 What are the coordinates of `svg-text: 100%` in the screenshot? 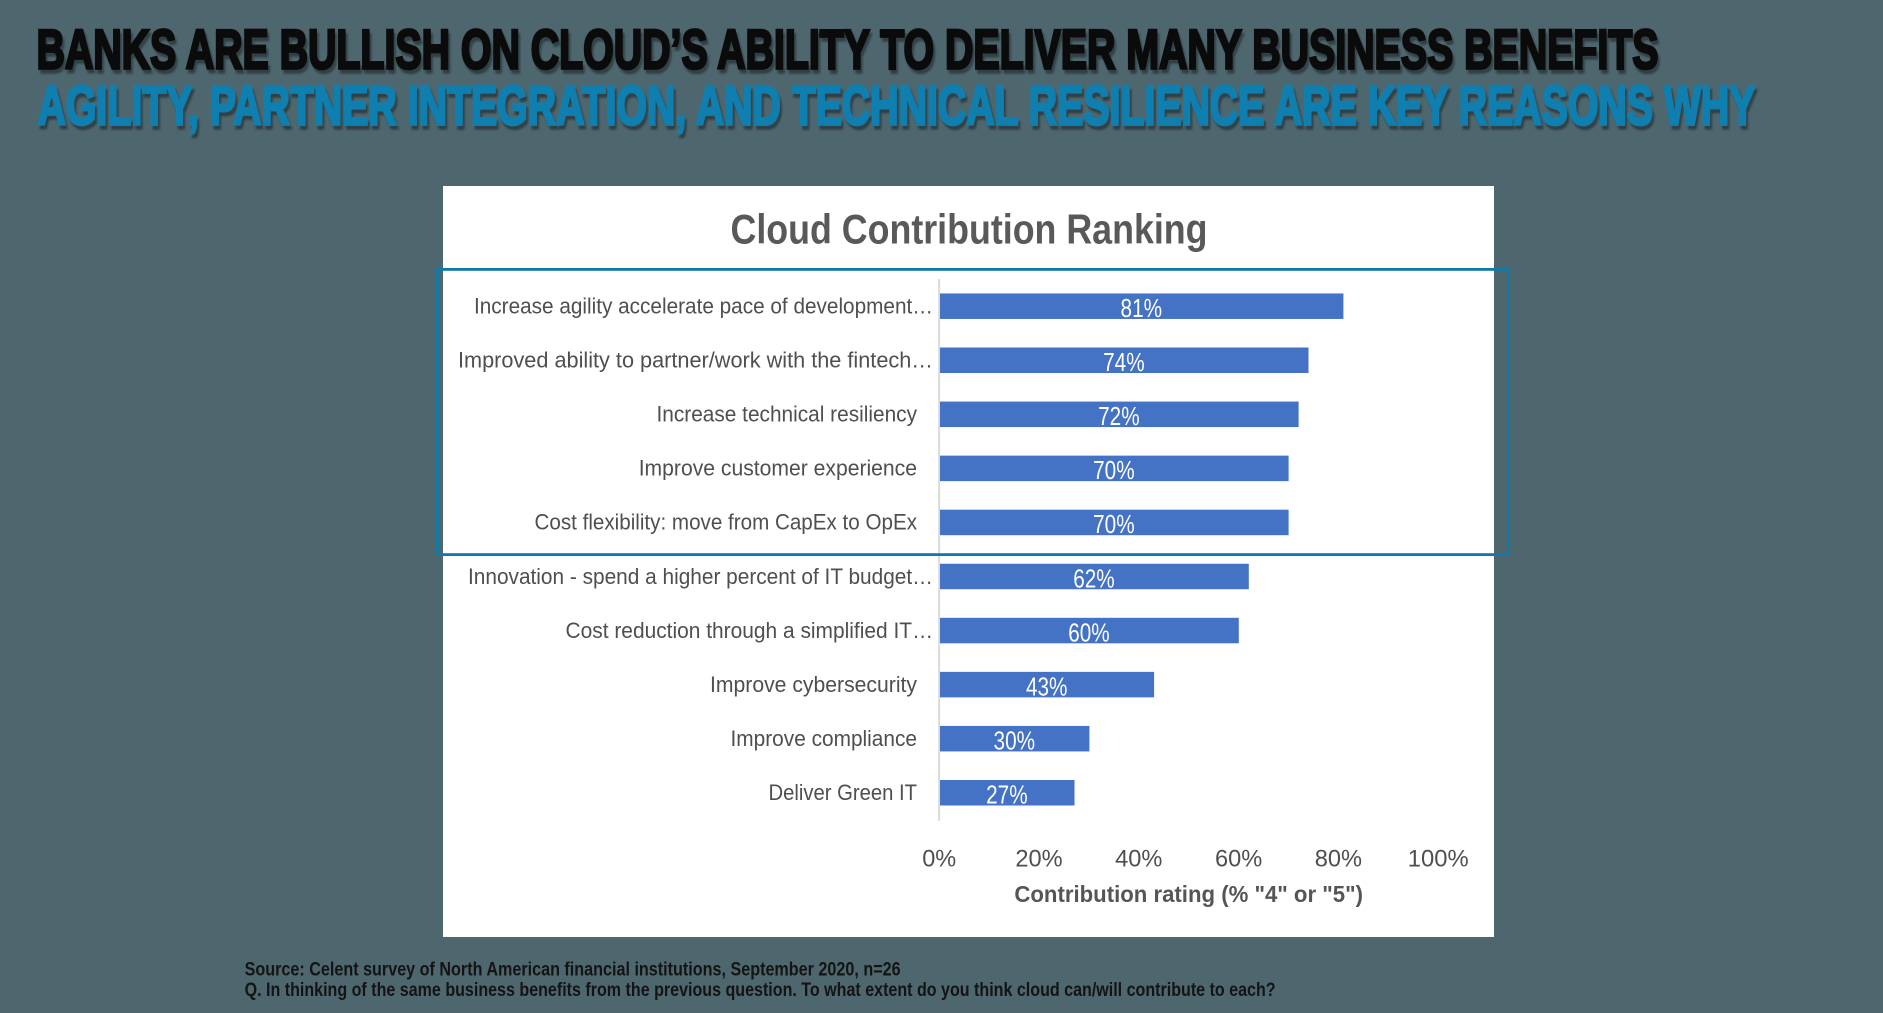 It's located at (1438, 858).